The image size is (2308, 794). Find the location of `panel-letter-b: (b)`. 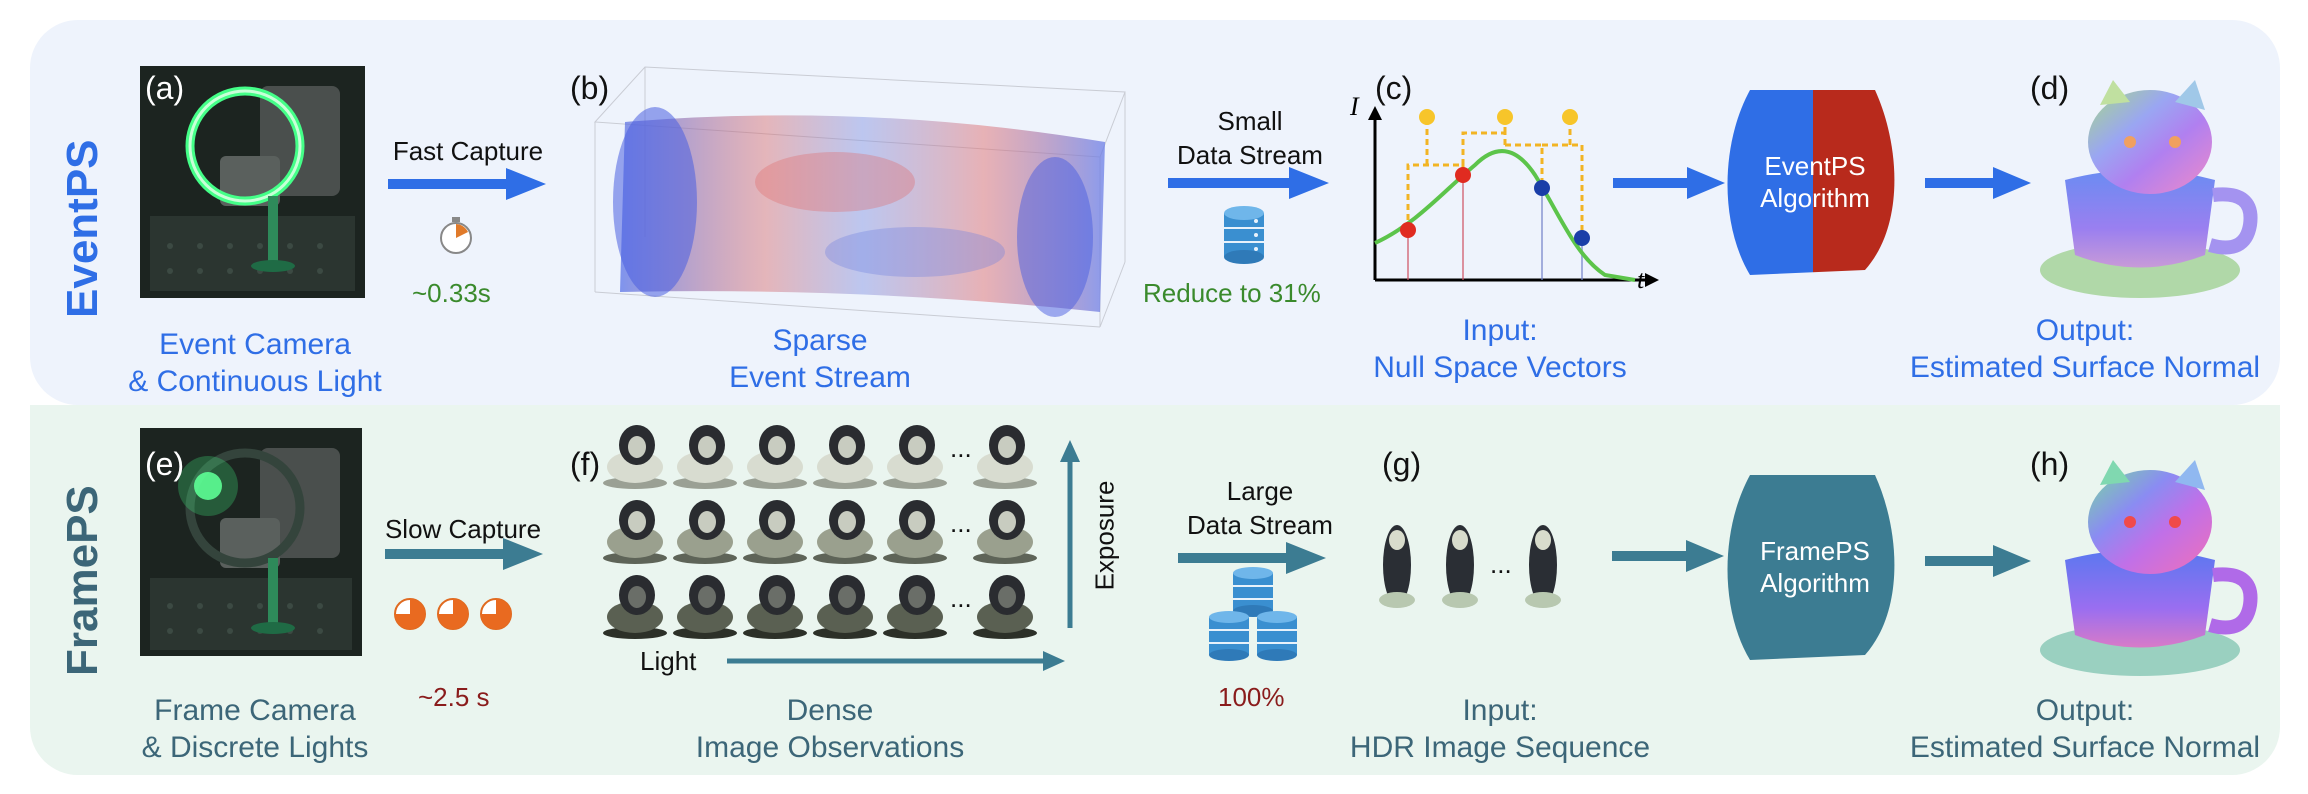

panel-letter-b: (b) is located at coordinates (590, 88).